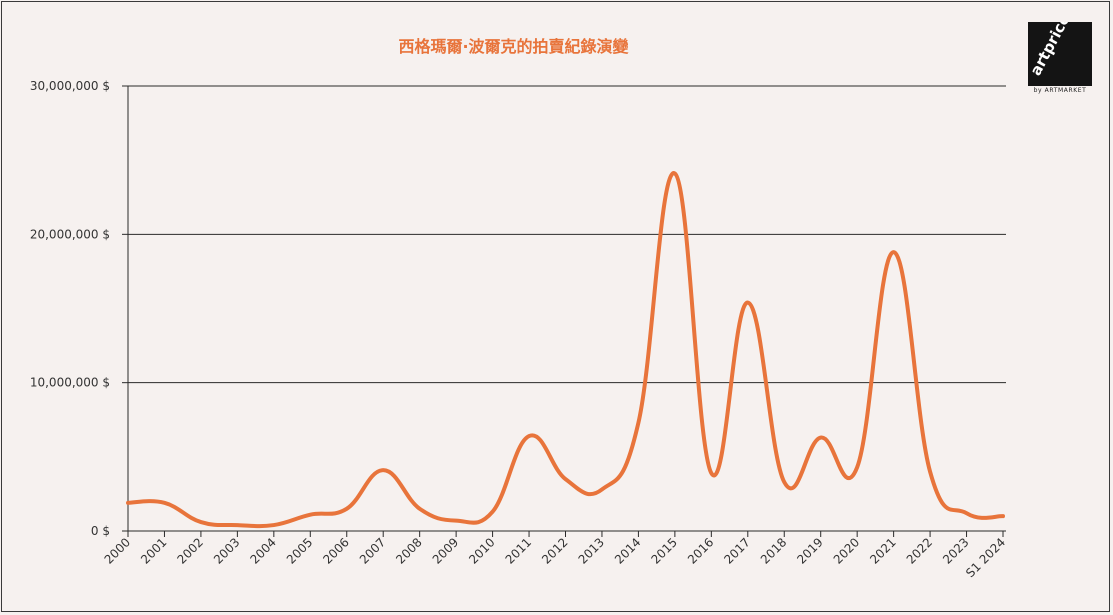  What do you see at coordinates (70, 86) in the screenshot?
I see `y-tick-label: 30,000,000 $` at bounding box center [70, 86].